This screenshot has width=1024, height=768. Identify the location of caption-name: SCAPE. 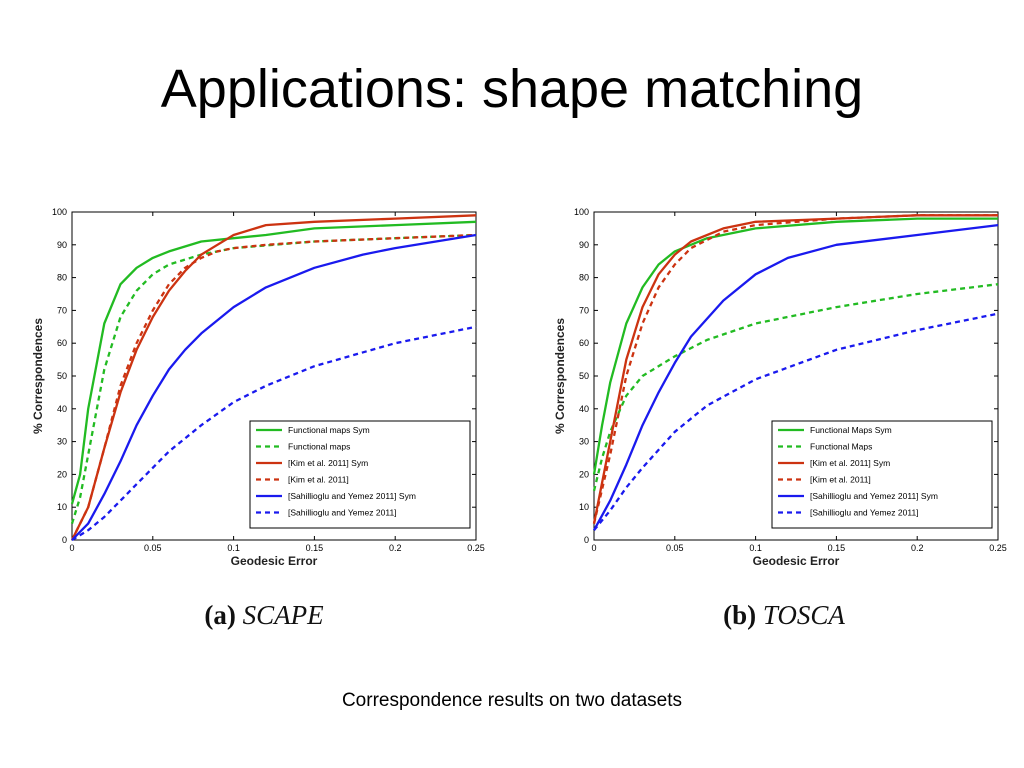
(283, 615).